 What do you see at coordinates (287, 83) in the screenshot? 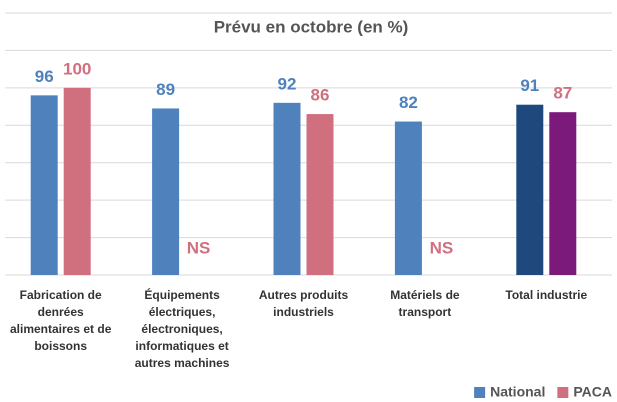
I see `data-label: 92` at bounding box center [287, 83].